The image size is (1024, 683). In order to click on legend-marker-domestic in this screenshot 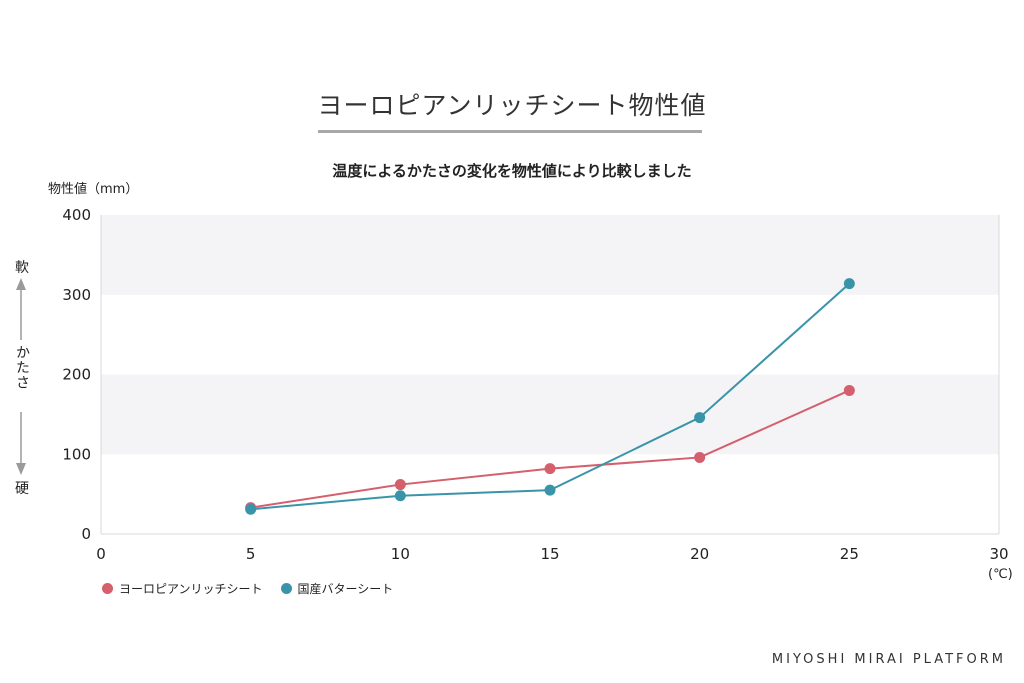, I will do `click(286, 588)`.